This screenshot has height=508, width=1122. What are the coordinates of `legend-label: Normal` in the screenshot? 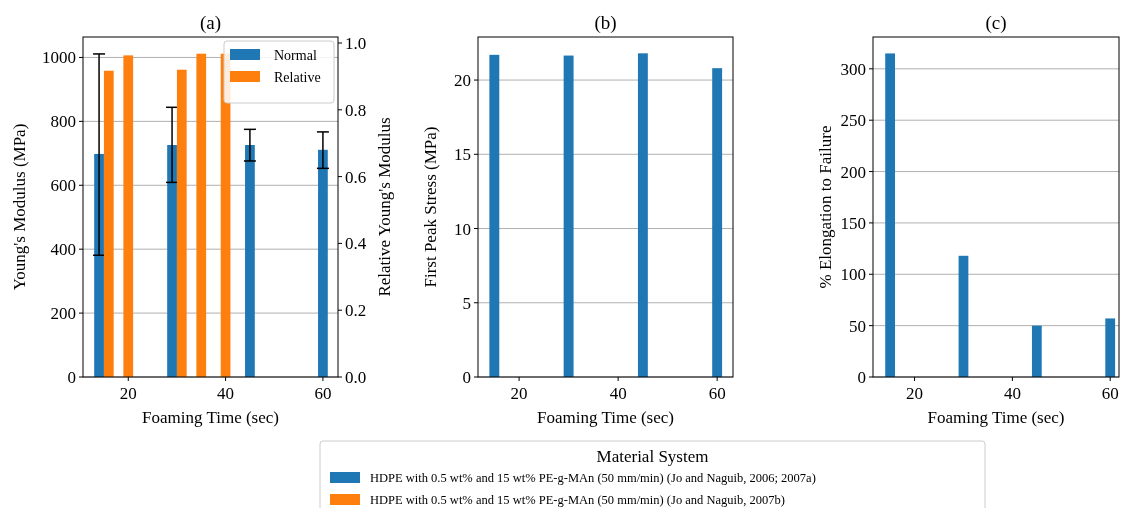 It's located at (295, 55).